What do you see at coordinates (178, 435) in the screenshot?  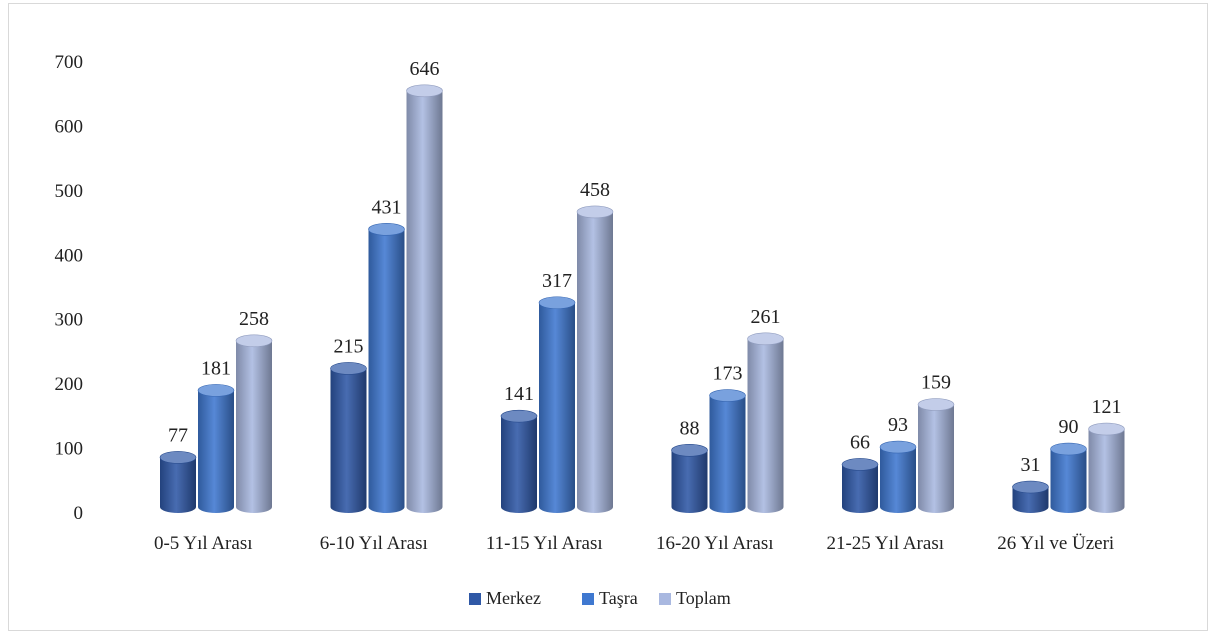 I see `data-label: 77` at bounding box center [178, 435].